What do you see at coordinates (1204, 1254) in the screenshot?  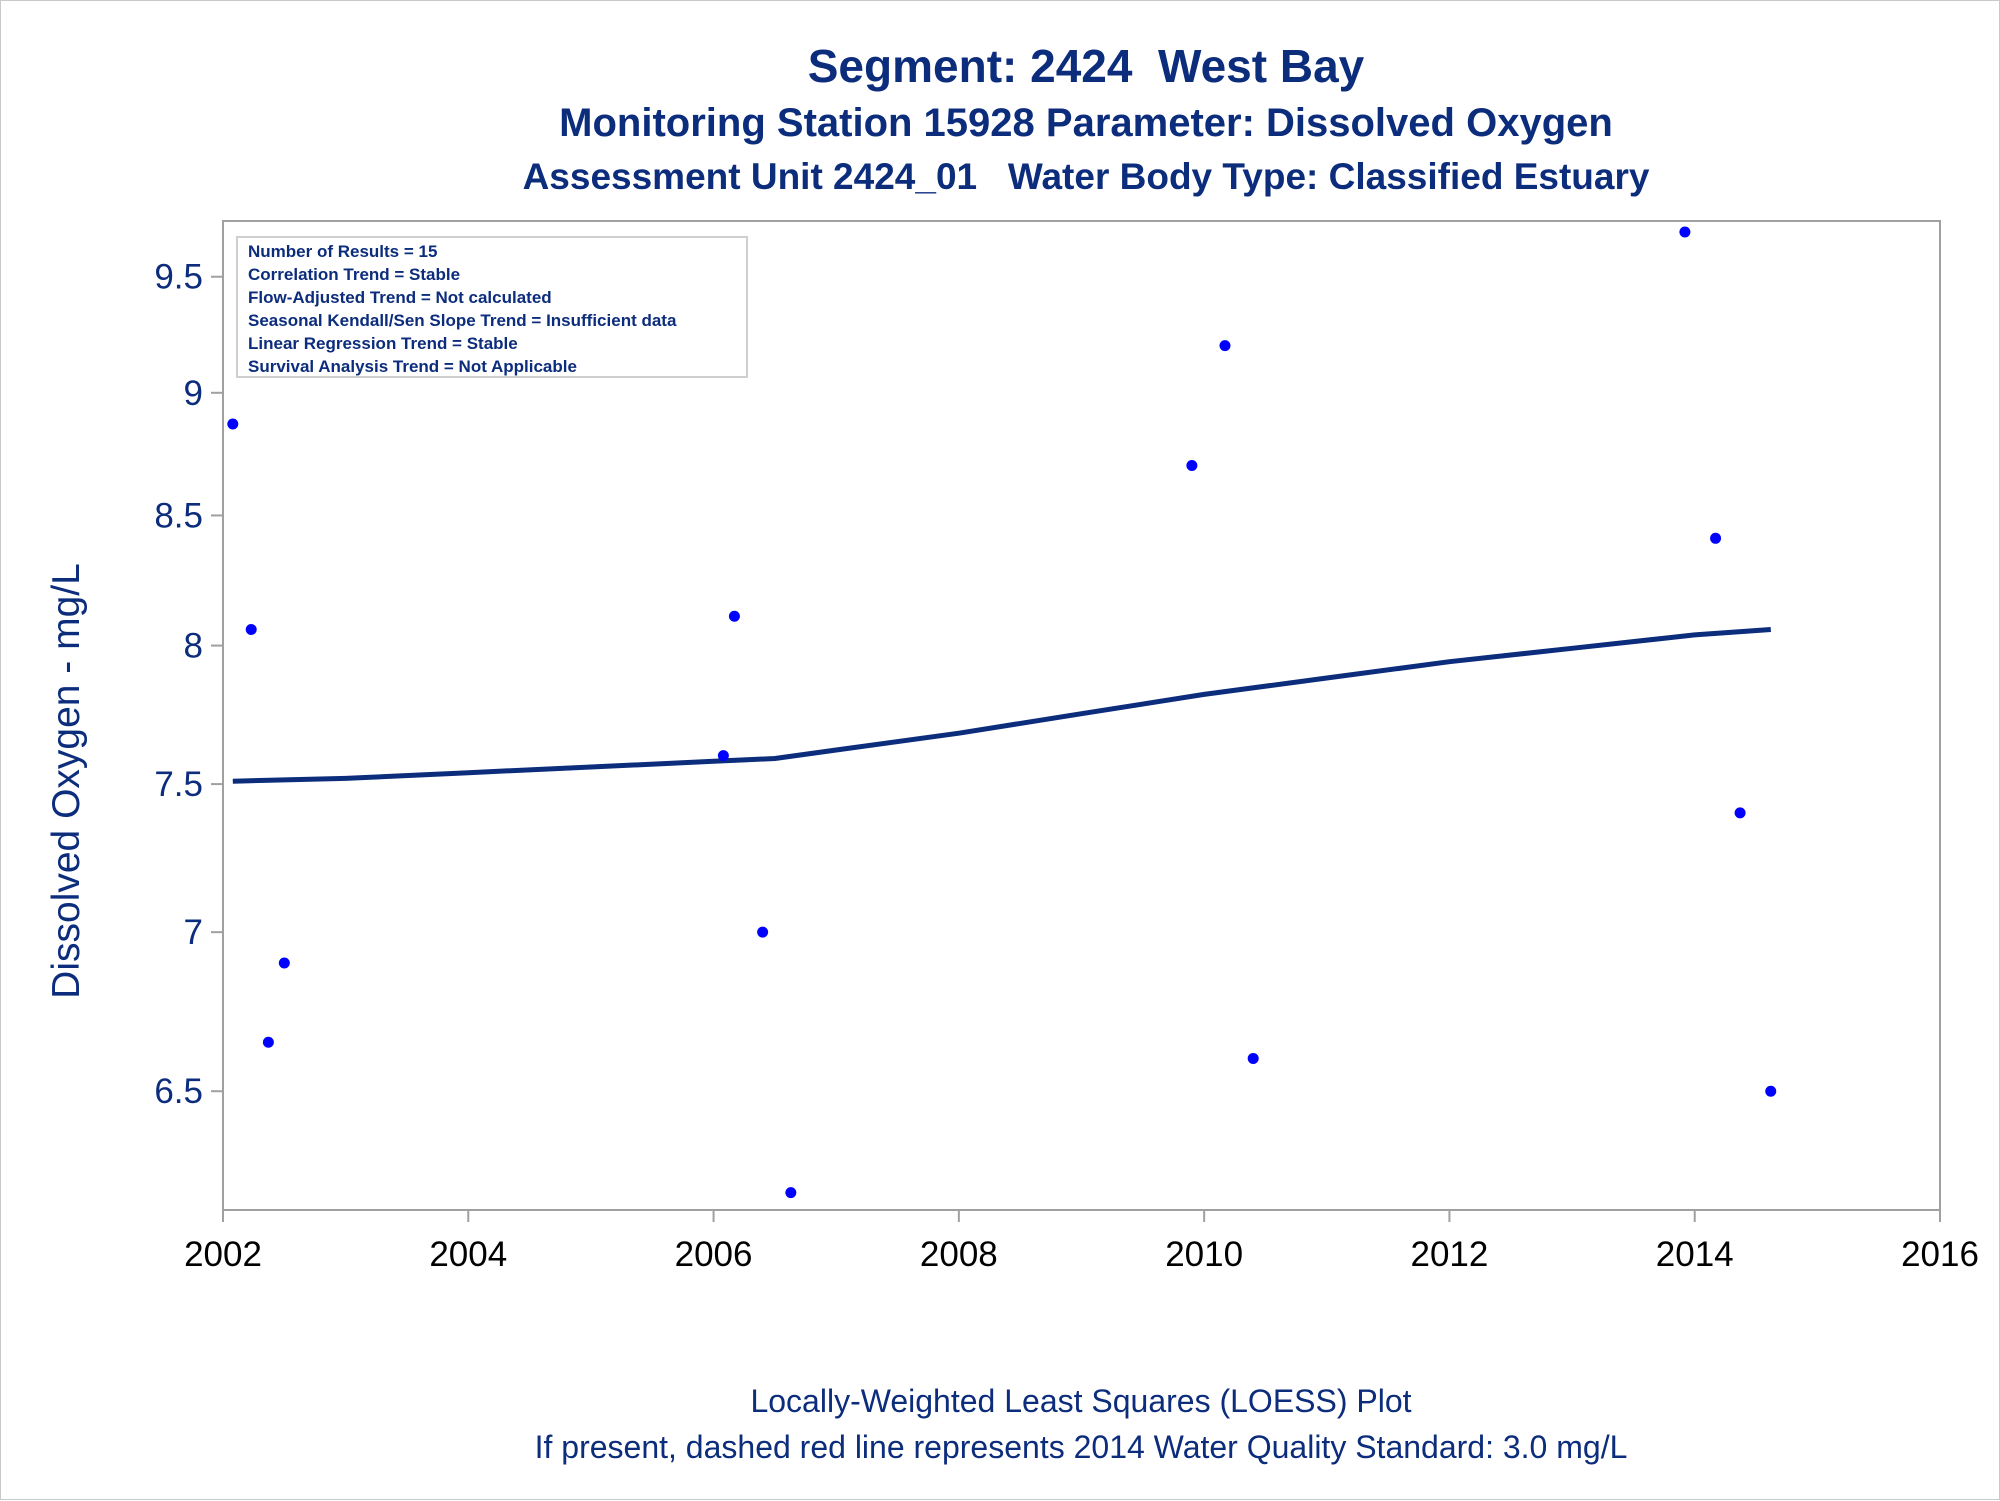 I see `x-tick-label: 2010` at bounding box center [1204, 1254].